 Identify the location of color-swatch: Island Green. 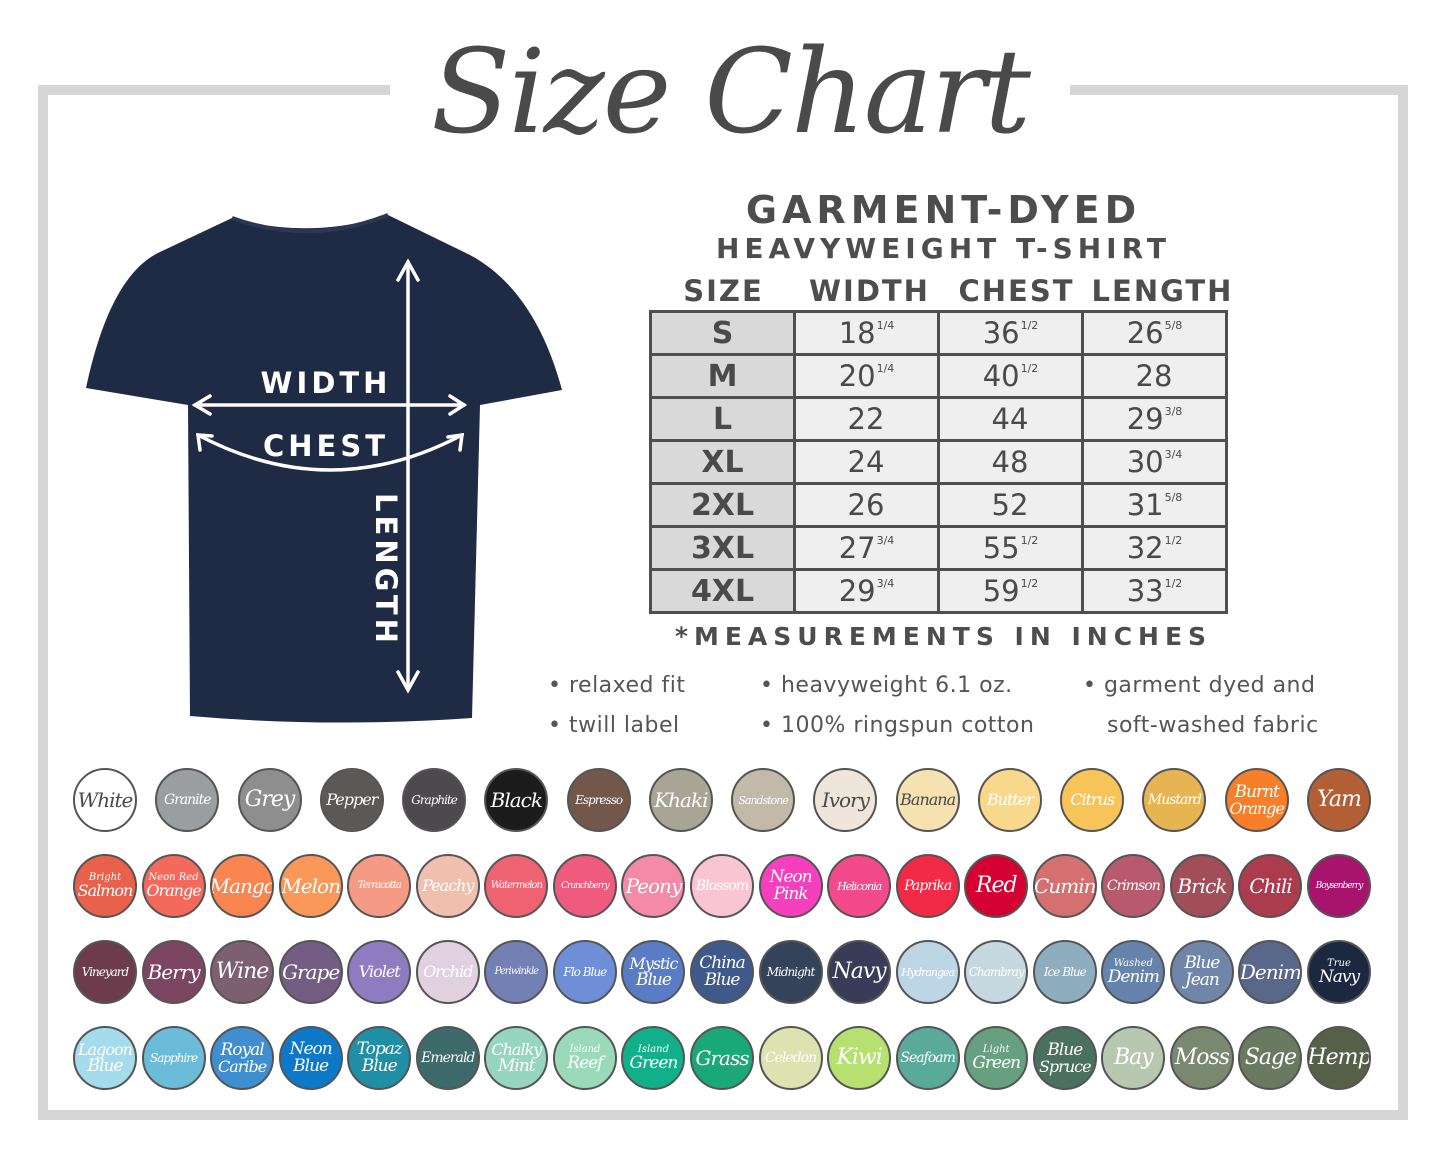
(653, 1058).